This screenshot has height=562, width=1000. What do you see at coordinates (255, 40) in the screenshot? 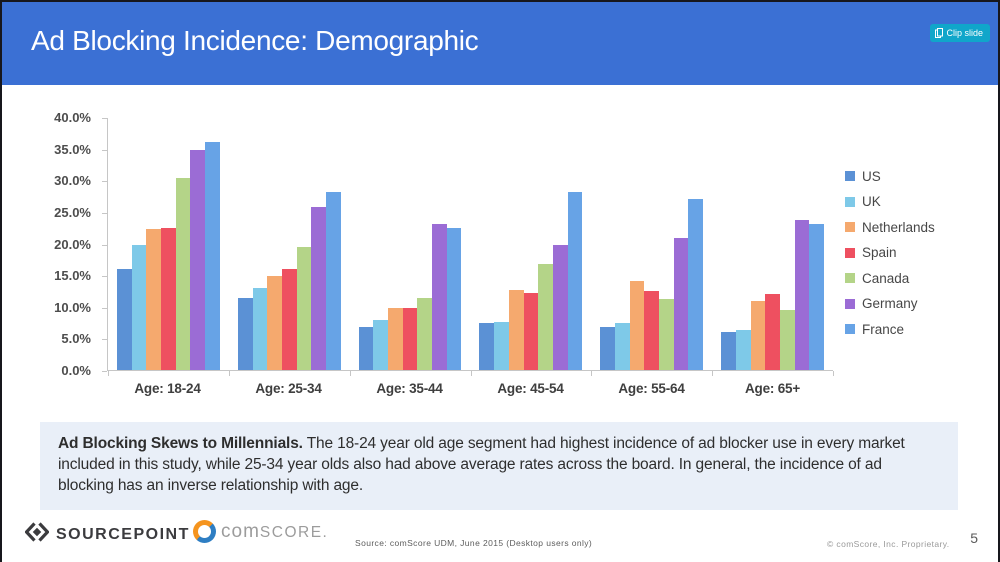
I see `page-title: Ad Blocking Incidence: Demographic` at bounding box center [255, 40].